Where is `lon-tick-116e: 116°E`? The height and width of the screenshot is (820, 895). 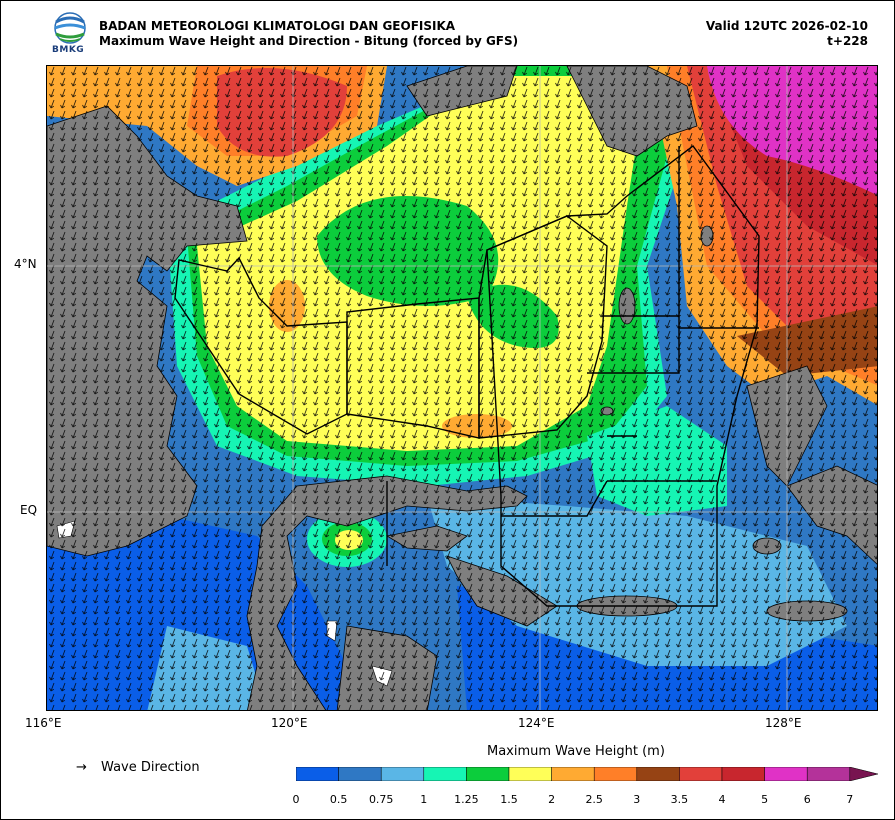 lon-tick-116e: 116°E is located at coordinates (43, 723).